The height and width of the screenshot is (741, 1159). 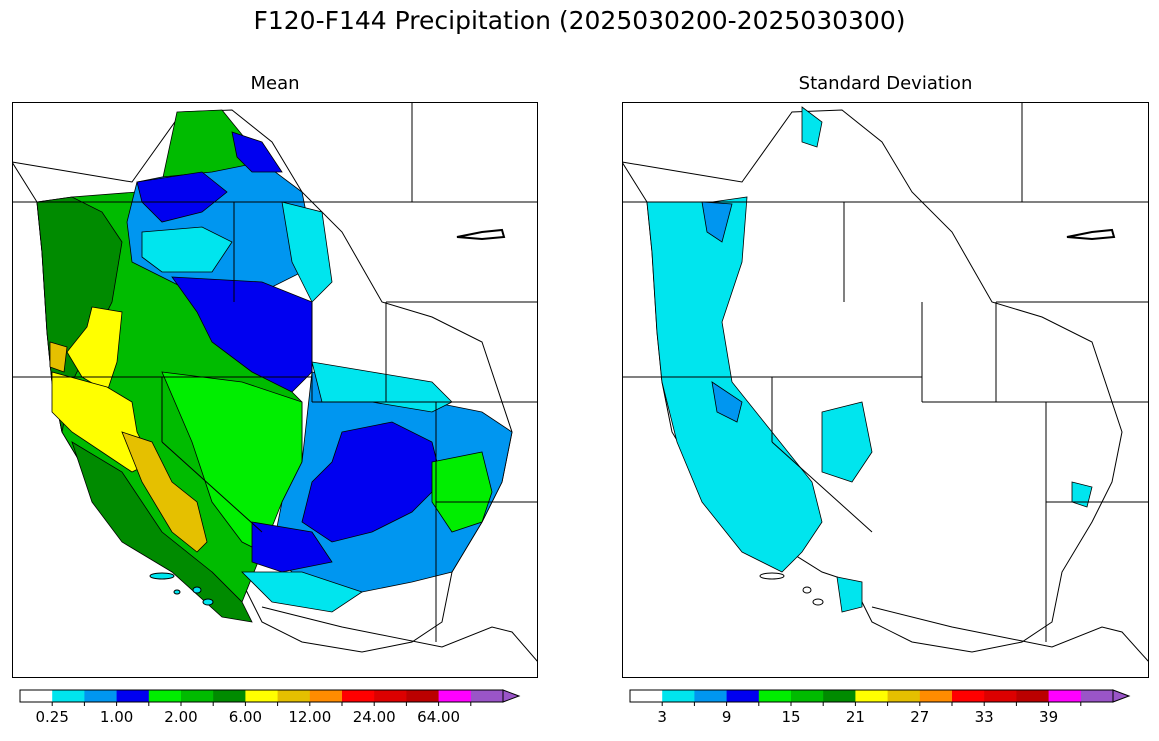 What do you see at coordinates (187, 249) in the screenshot?
I see `precip-cyan-north` at bounding box center [187, 249].